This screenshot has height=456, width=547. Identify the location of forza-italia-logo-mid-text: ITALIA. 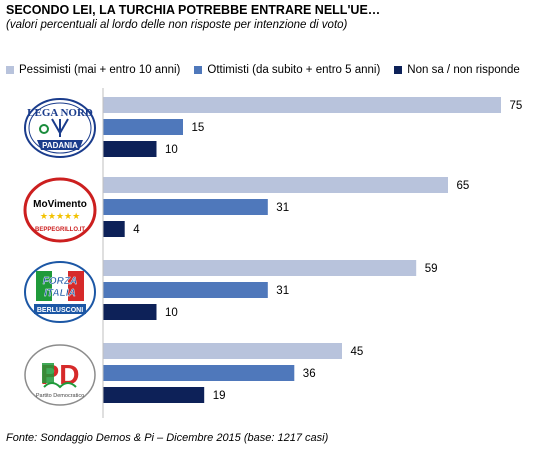
(59, 293).